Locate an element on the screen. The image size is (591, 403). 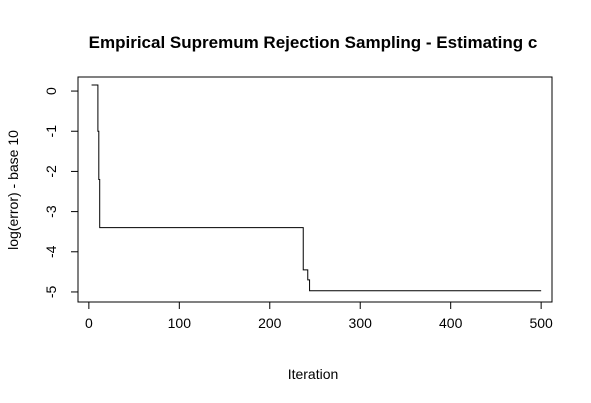
y-tick-label-0: 0 is located at coordinates (51, 91).